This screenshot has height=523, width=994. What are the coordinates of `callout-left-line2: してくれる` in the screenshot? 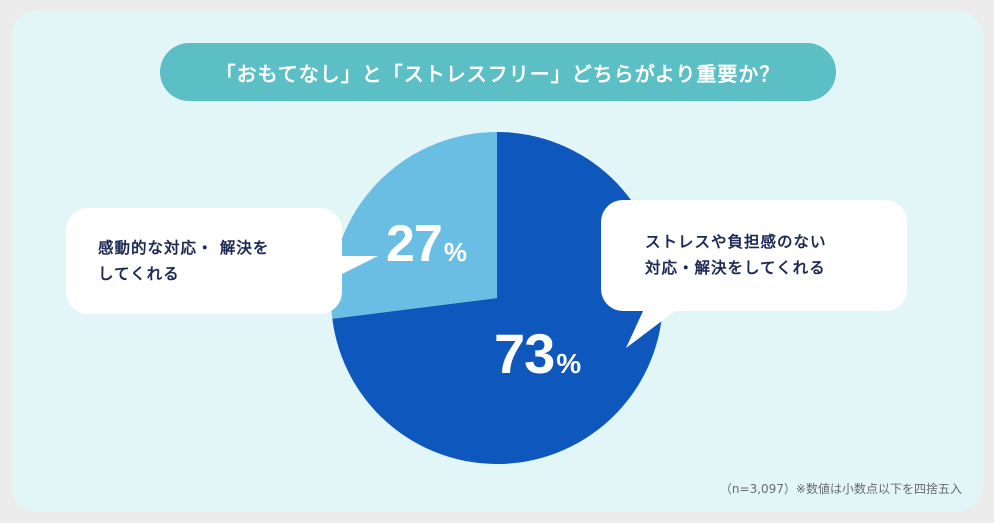 It's located at (139, 274).